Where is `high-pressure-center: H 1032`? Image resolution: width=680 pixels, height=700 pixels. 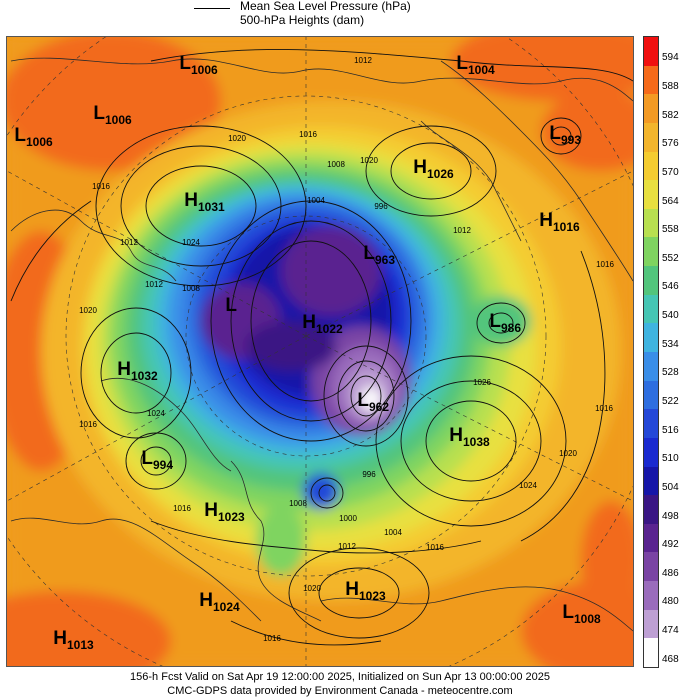
high-pressure-center: H 1032 is located at coordinates (137, 371).